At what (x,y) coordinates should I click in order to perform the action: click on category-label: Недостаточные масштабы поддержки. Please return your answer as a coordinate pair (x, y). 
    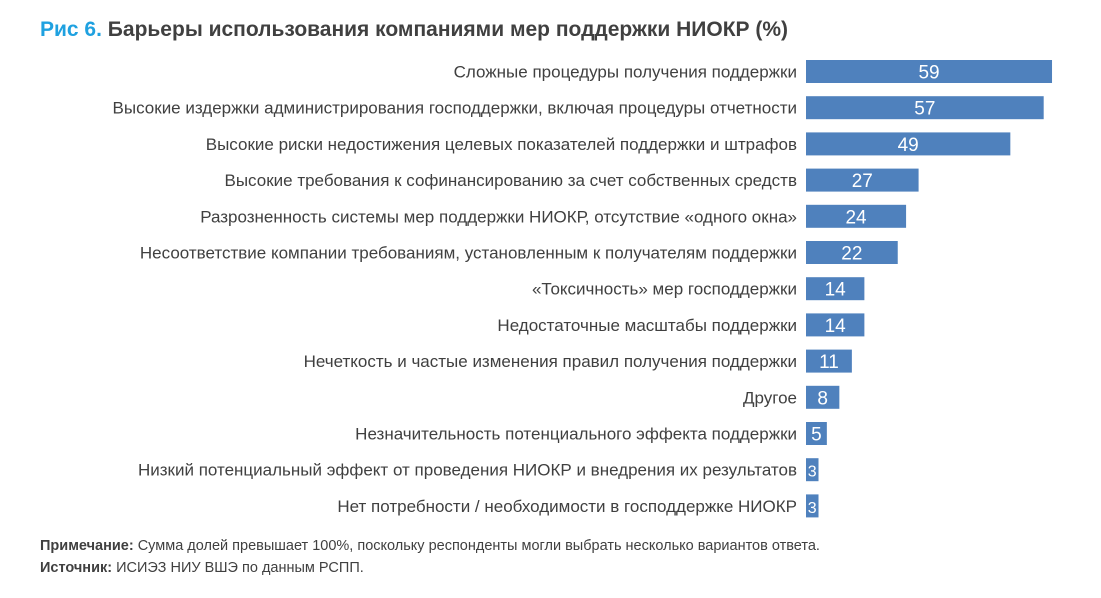
    Looking at the image, I should click on (647, 325).